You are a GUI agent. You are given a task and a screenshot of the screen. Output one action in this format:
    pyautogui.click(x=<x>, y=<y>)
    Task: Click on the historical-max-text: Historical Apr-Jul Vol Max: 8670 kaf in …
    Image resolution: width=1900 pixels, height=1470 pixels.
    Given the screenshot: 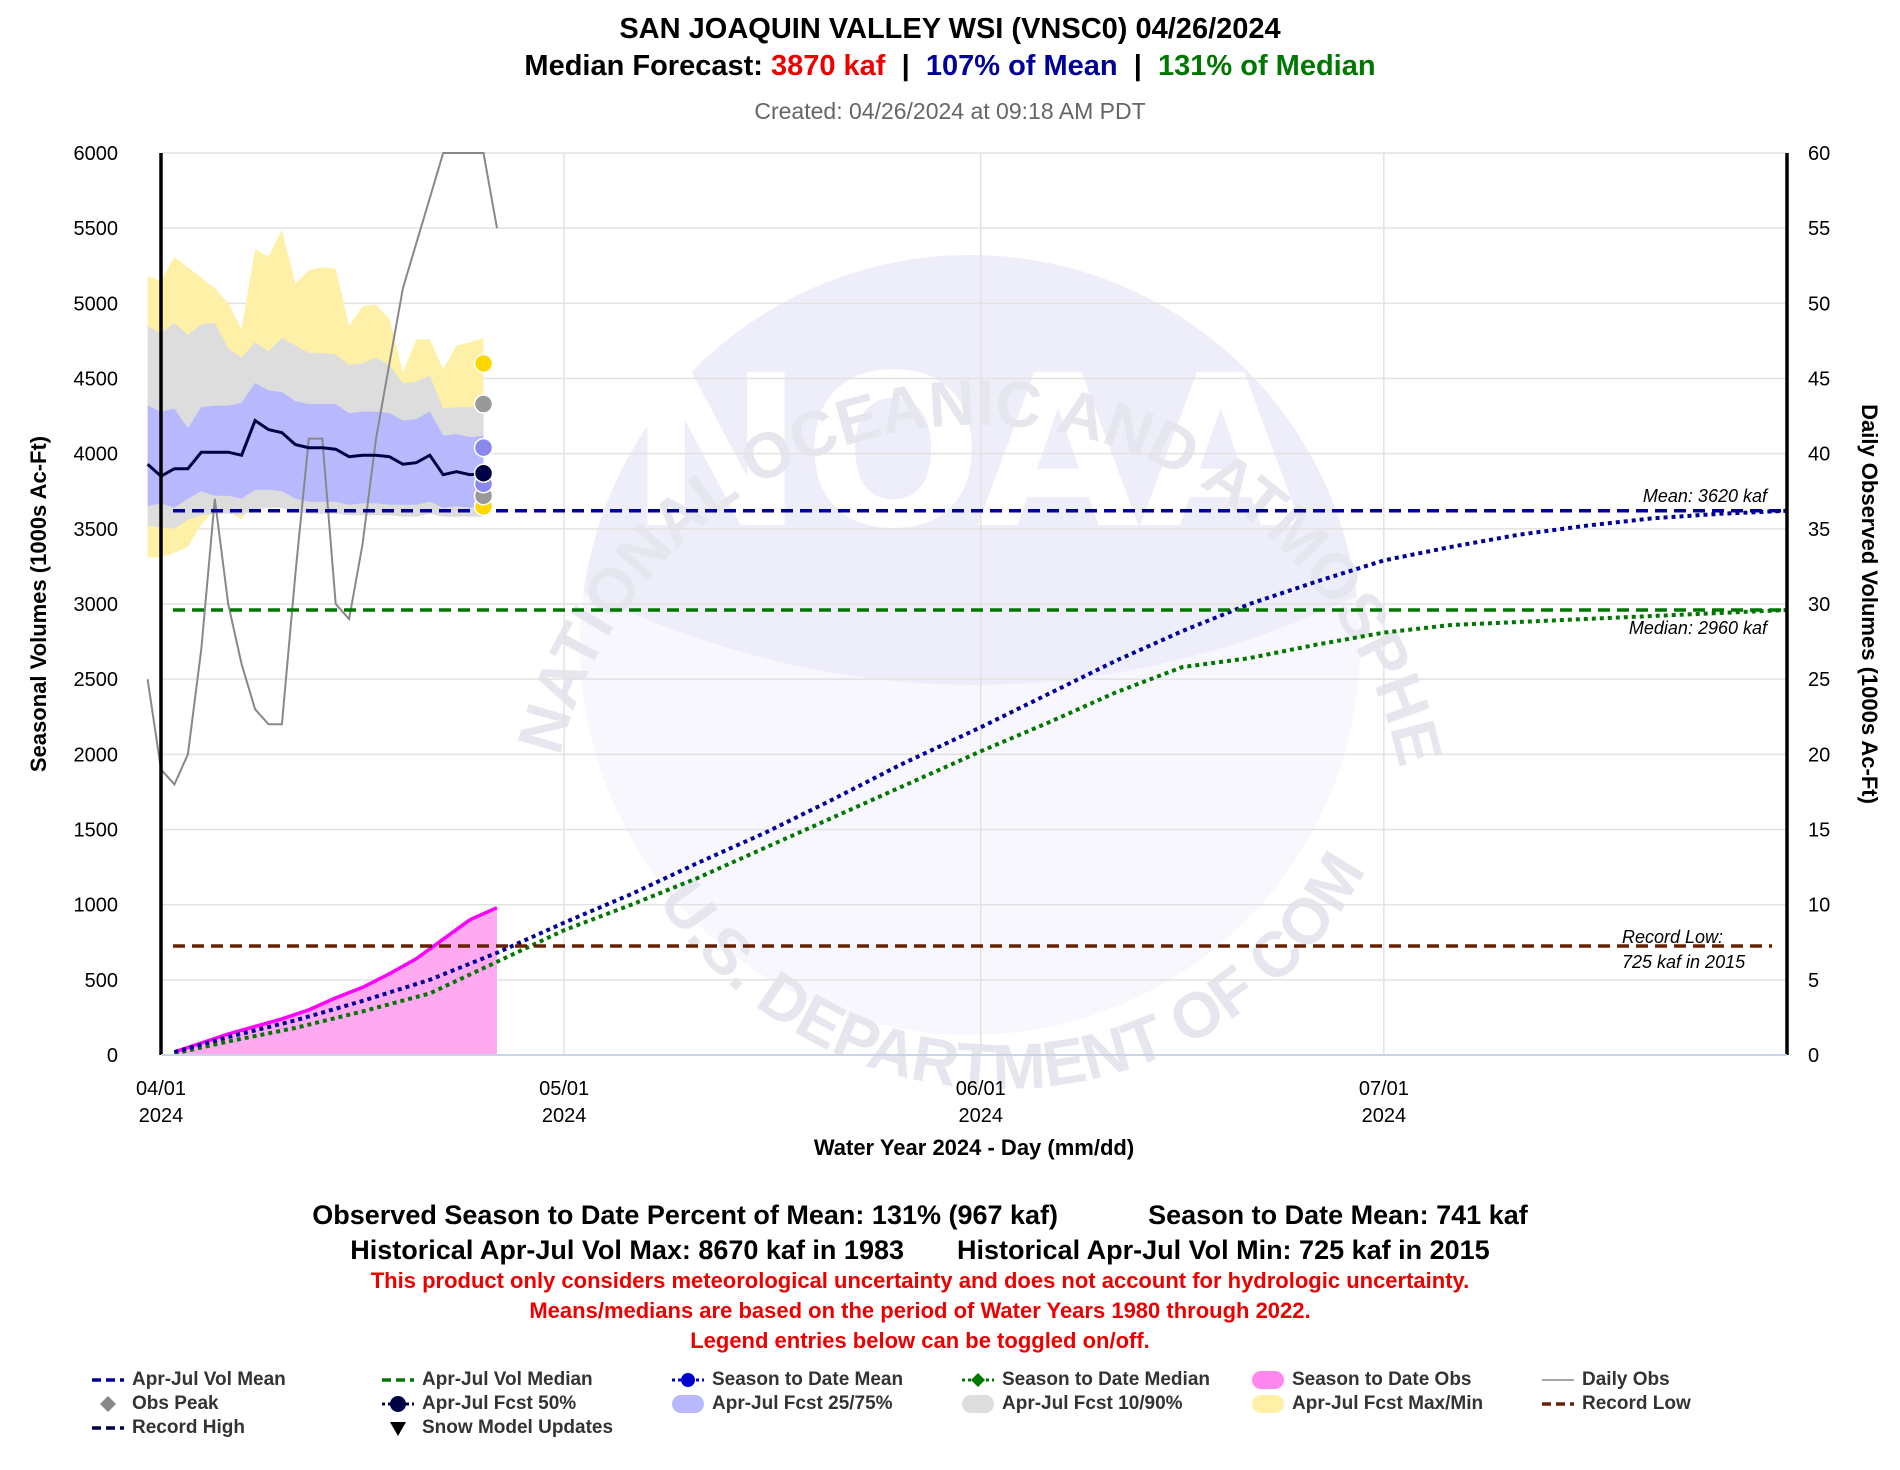 What is the action you would take?
    pyautogui.click(x=627, y=1250)
    